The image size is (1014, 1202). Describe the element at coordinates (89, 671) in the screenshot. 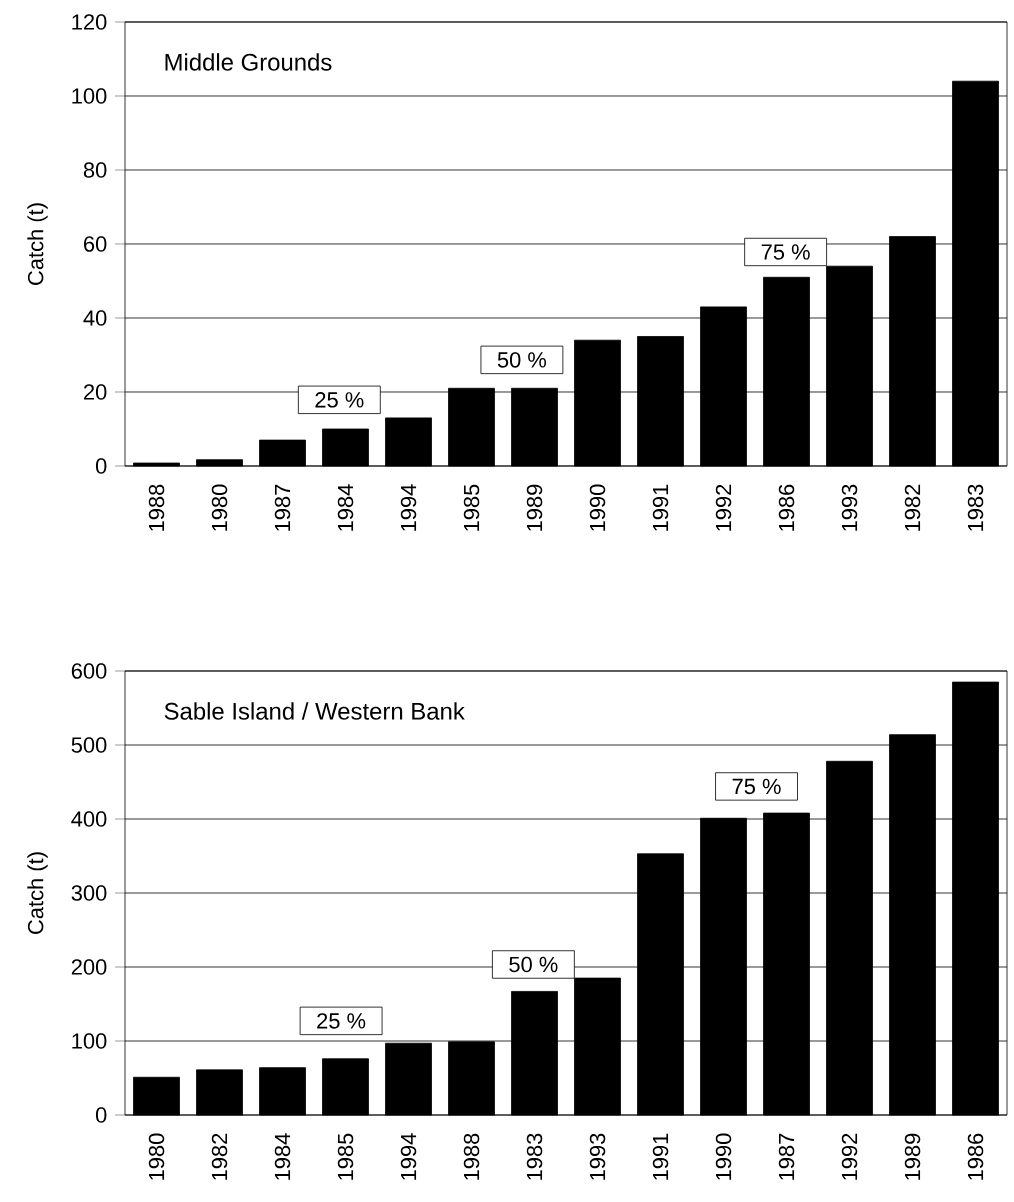

I see `y-tick-label: 600` at that location.